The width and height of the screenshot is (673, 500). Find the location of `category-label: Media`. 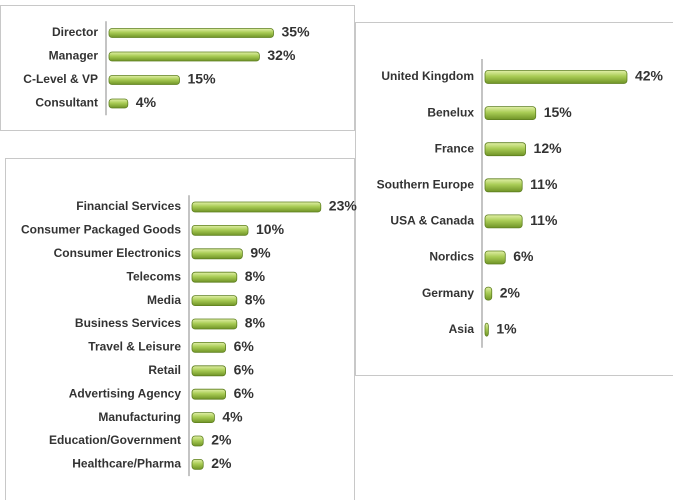

category-label: Media is located at coordinates (164, 300).